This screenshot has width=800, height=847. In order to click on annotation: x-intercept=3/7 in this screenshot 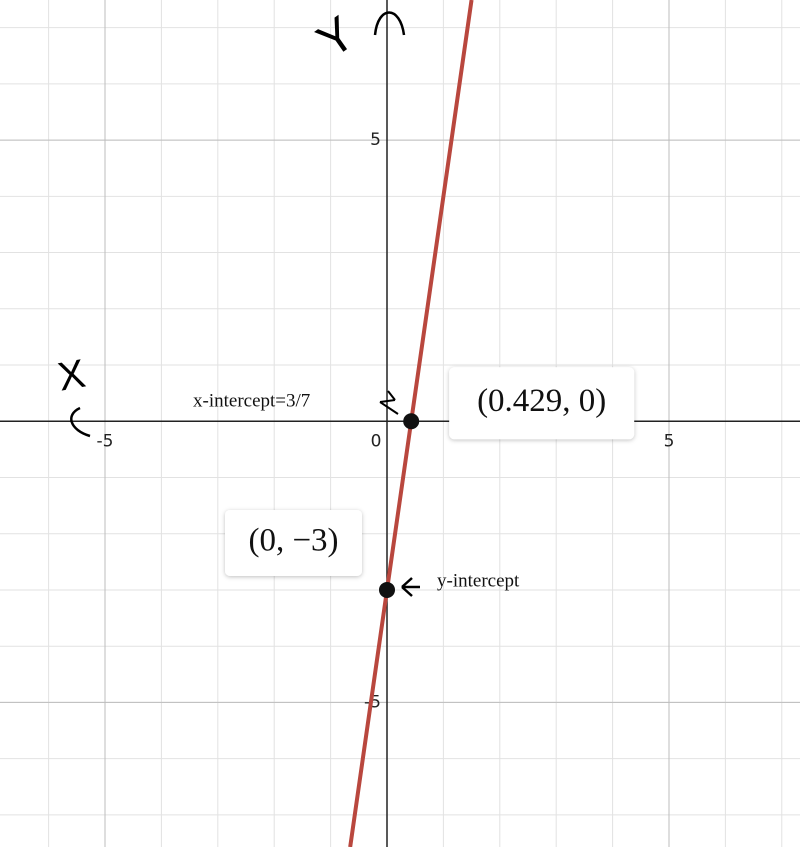, I will do `click(251, 400)`.